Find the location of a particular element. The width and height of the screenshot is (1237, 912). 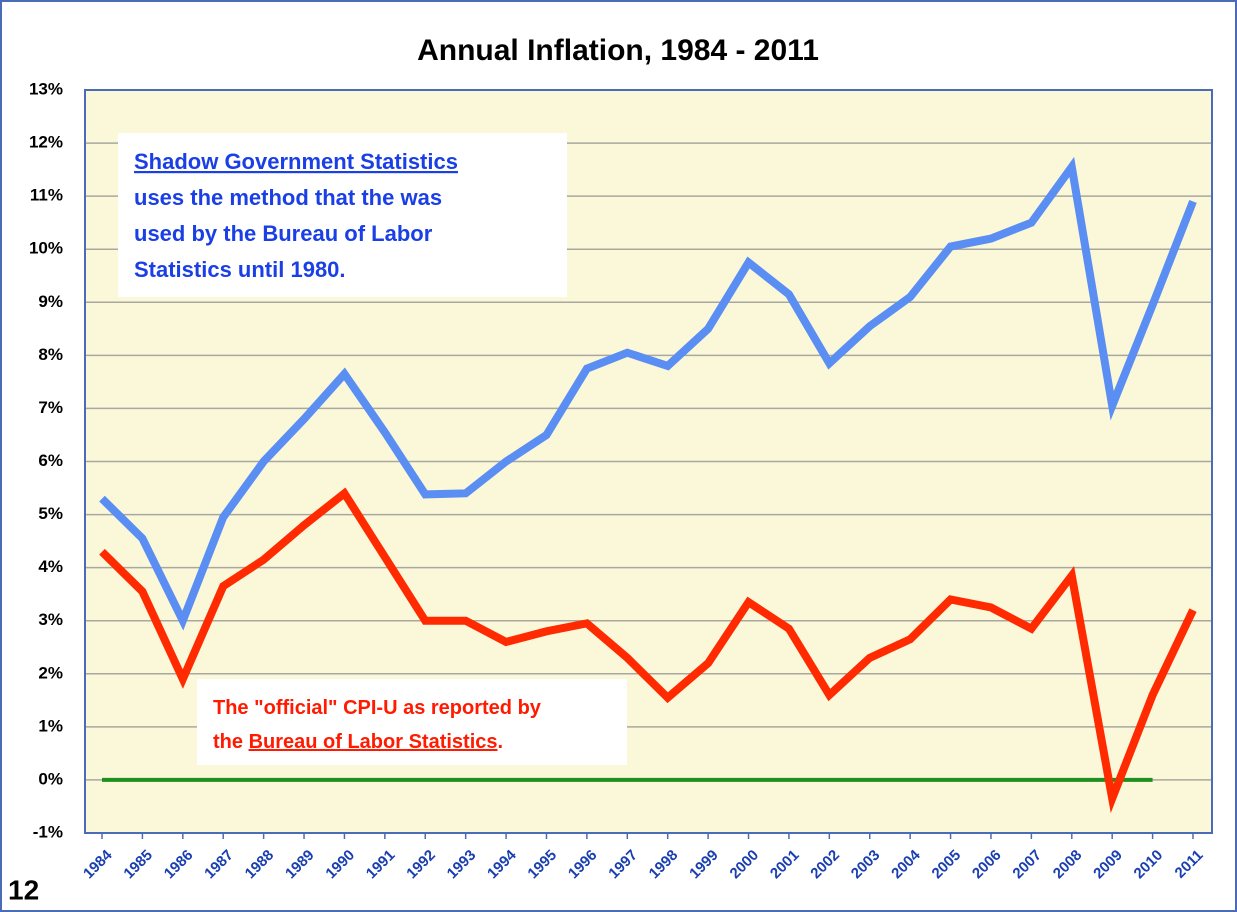

annotation-part: Shadow Government Statistics is located at coordinates (296, 161).